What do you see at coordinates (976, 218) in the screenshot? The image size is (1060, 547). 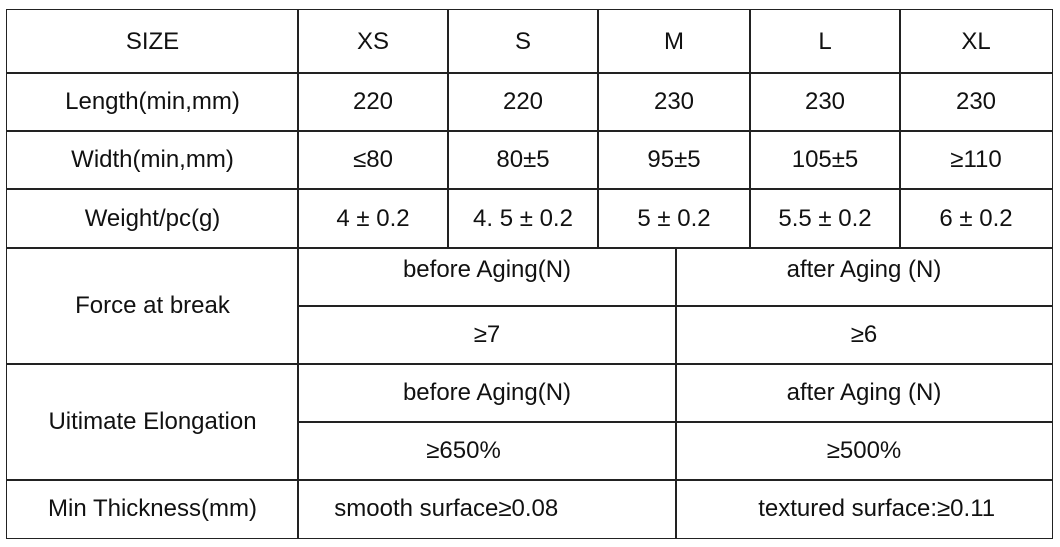 I see `weight-value: 6 ± 0.2` at bounding box center [976, 218].